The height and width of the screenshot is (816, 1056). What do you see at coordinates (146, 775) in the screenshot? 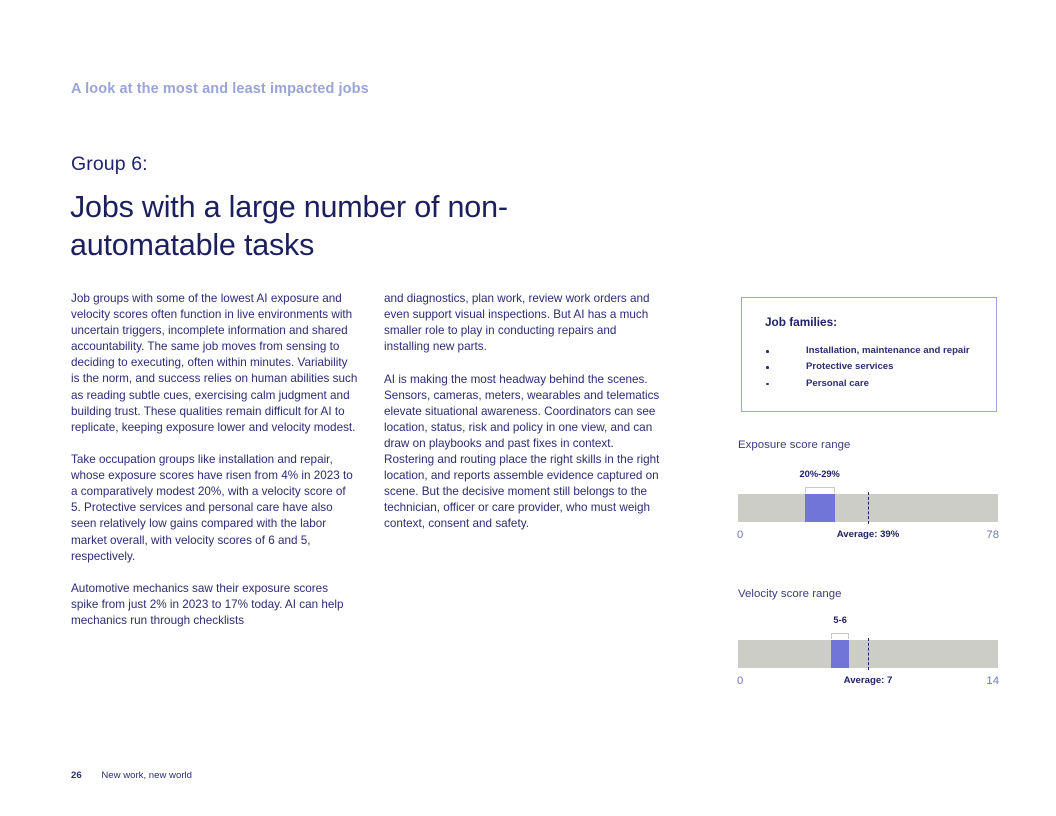
I see `document-title: New work, new world` at bounding box center [146, 775].